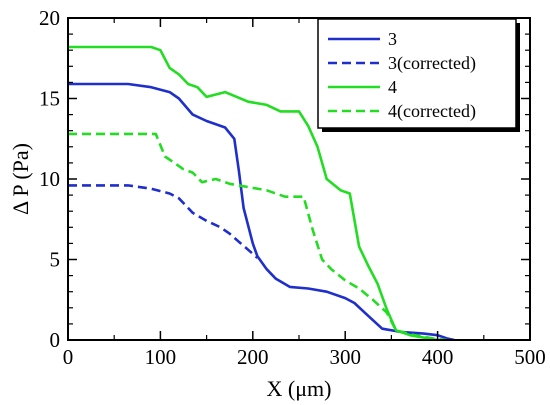 This screenshot has height=405, width=550. Describe the element at coordinates (68, 357) in the screenshot. I see `x-tick-label: 0` at that location.